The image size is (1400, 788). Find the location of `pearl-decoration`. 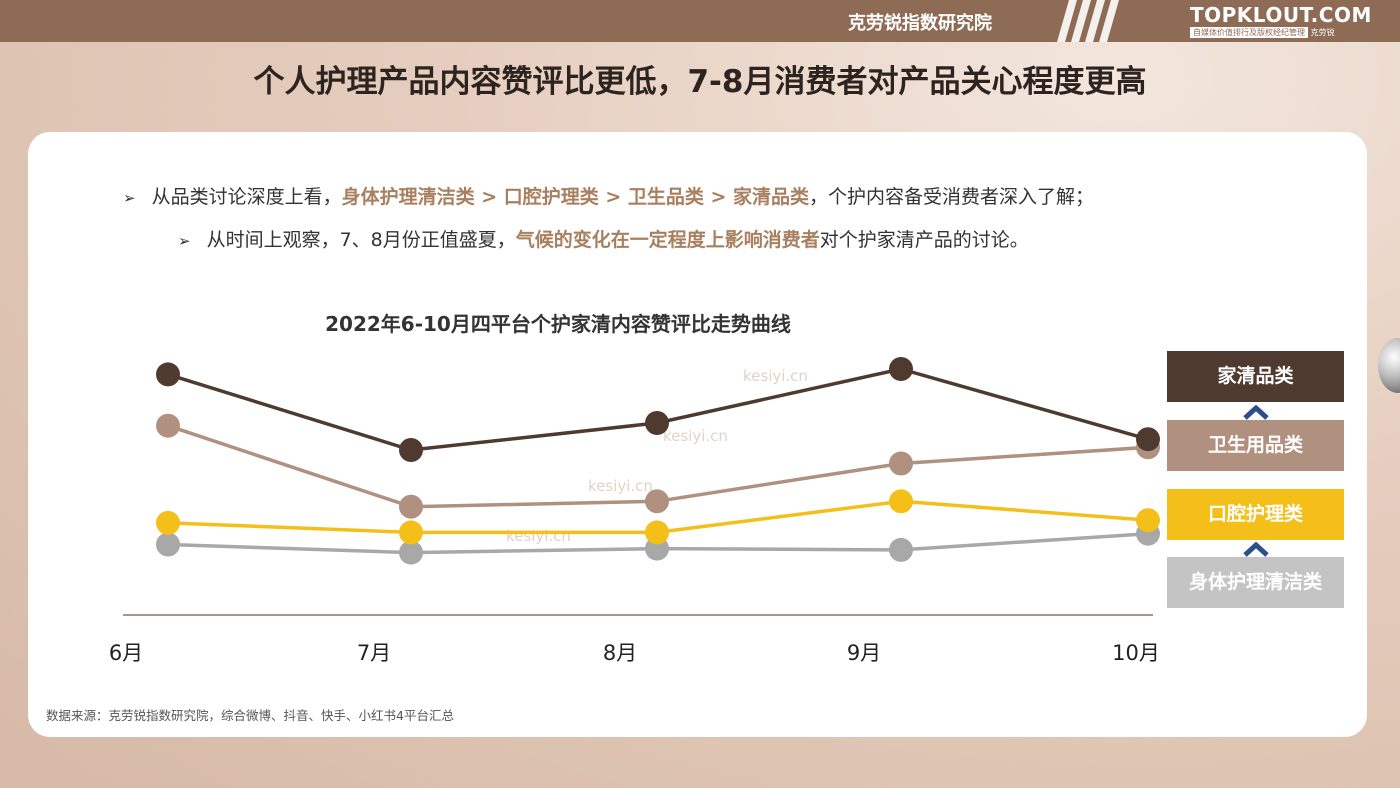

pearl-decoration is located at coordinates (1389, 365).